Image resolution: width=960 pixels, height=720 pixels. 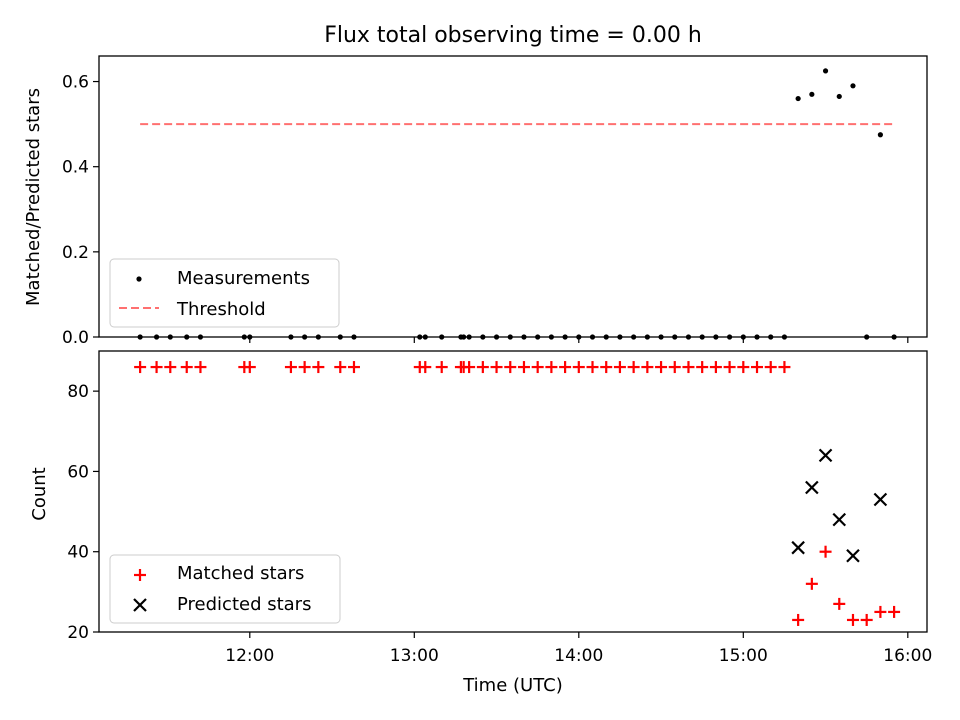 I want to click on legend-matched-marker, so click(x=140, y=575).